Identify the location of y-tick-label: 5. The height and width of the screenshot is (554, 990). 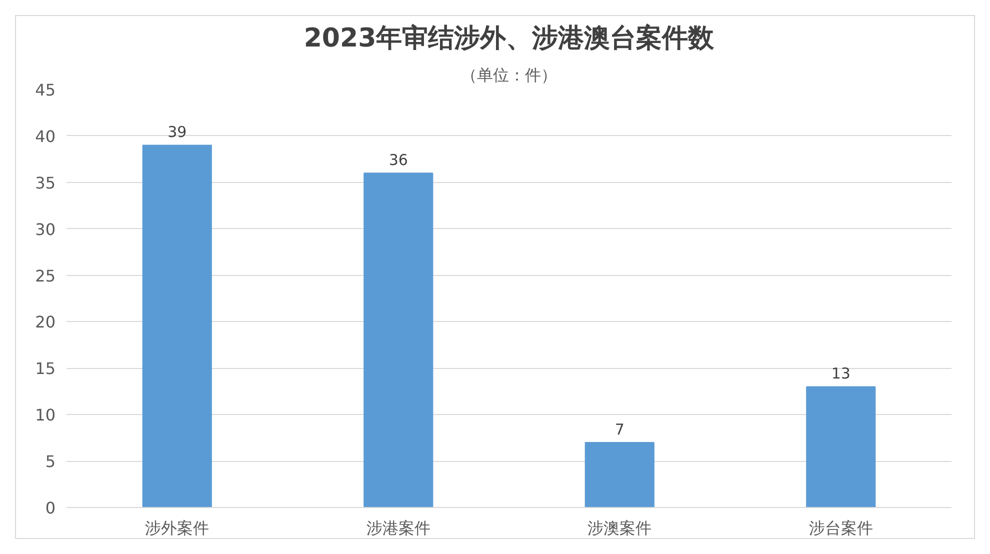
(50, 462).